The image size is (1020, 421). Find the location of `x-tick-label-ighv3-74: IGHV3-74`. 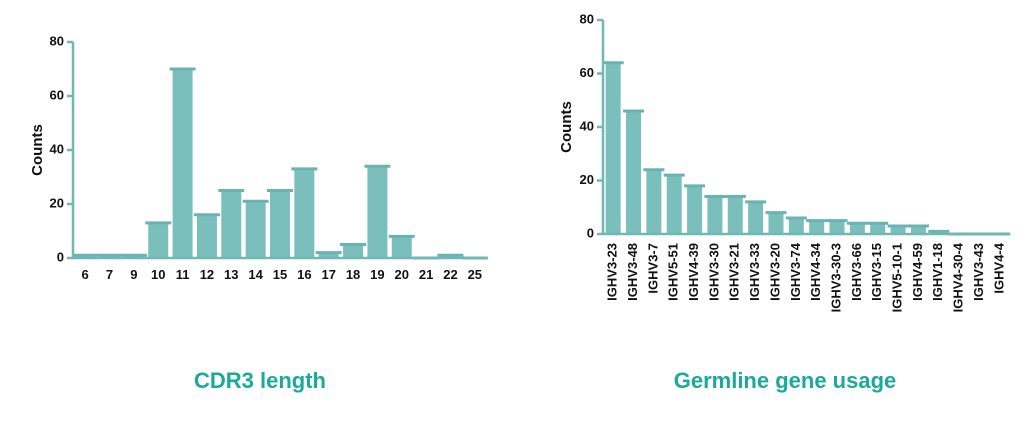

x-tick-label-ighv3-74: IGHV3-74 is located at coordinates (795, 271).